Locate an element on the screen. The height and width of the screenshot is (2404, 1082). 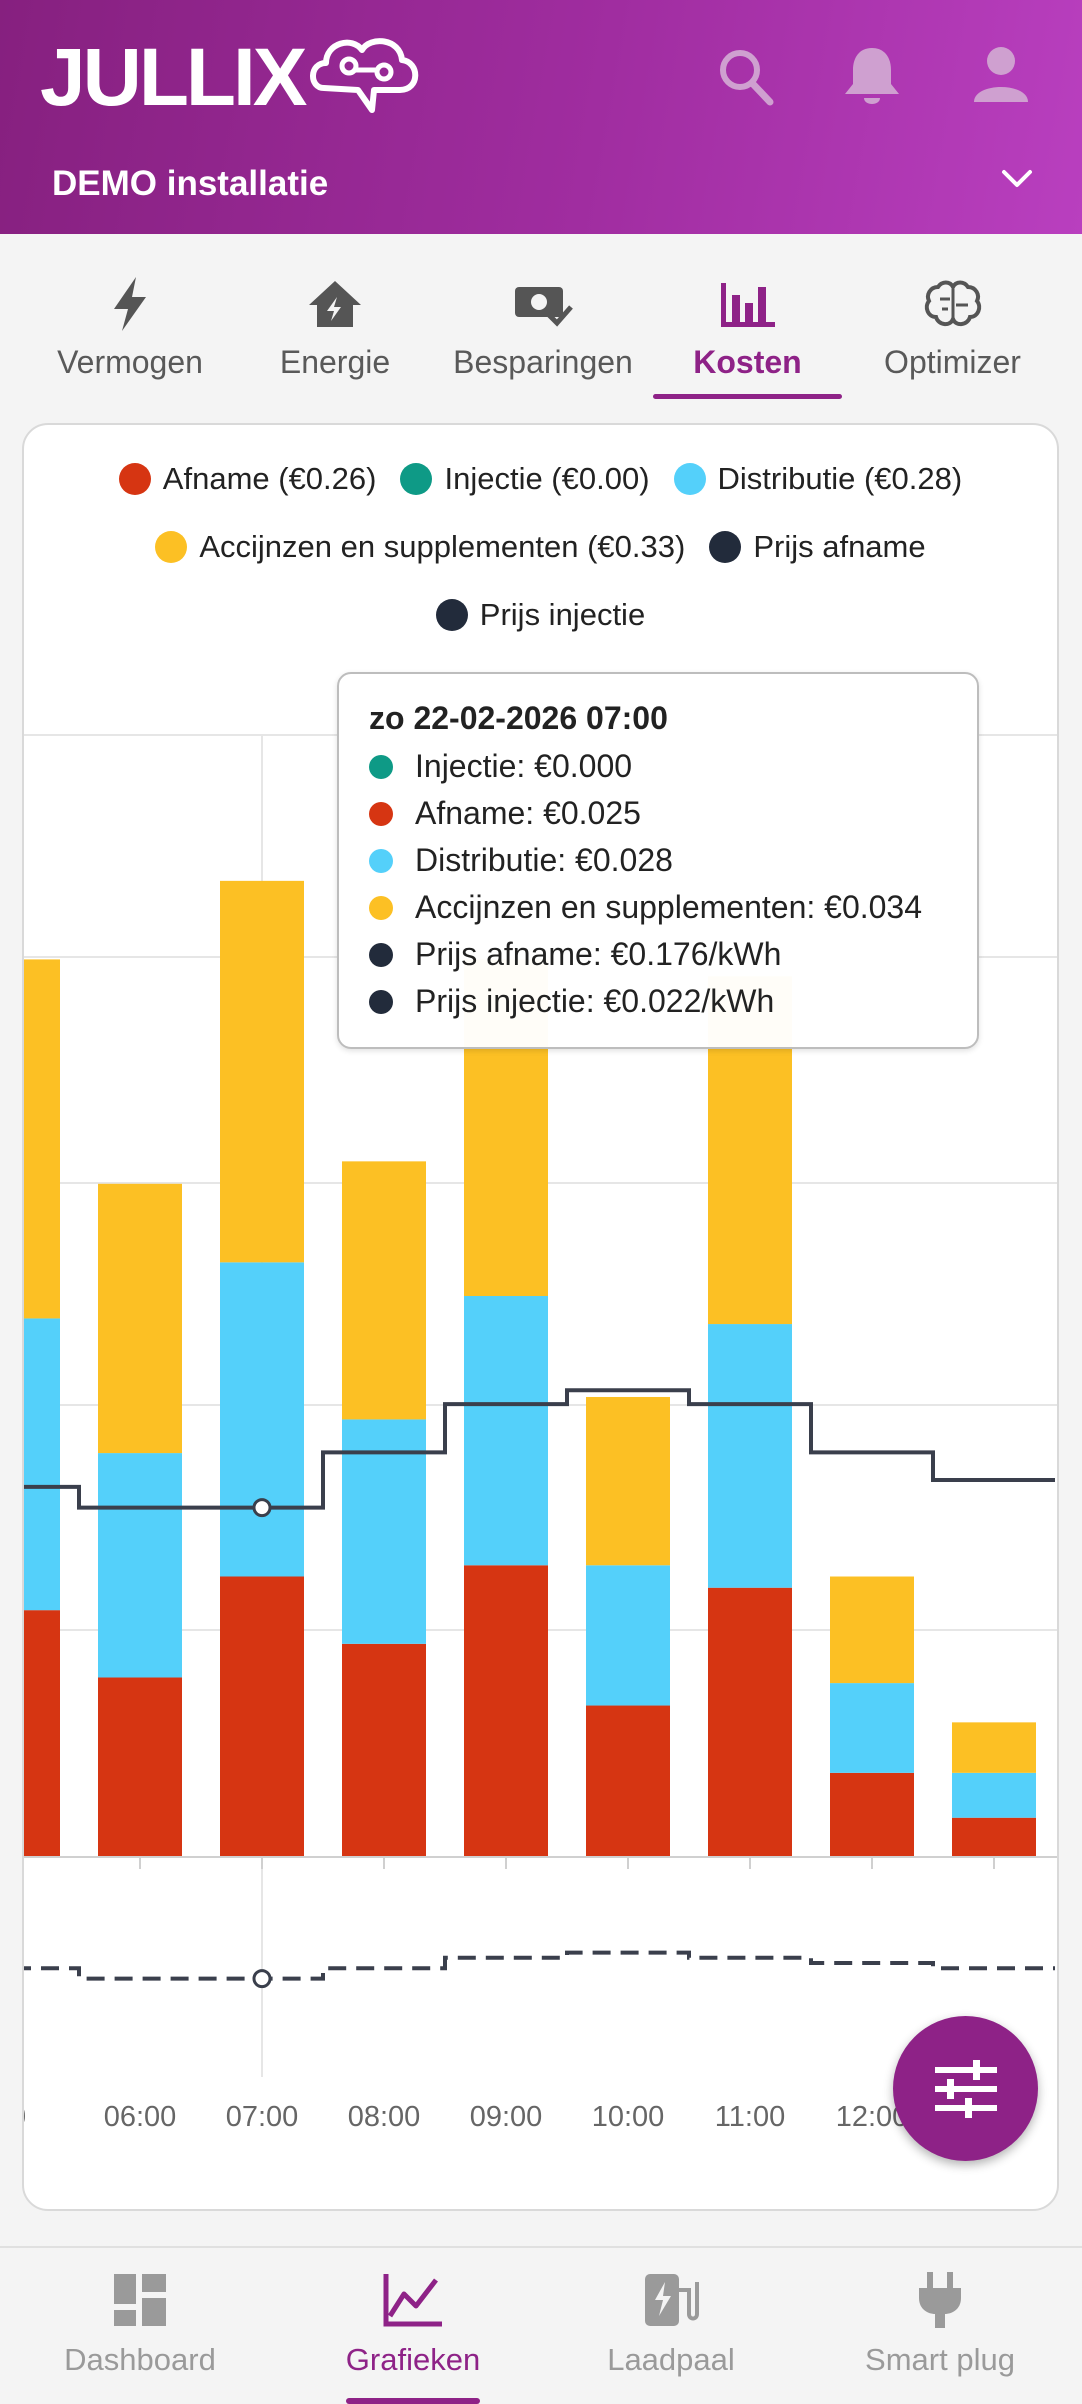
legend-item-distributie: Distributie (€0.28) is located at coordinates (817, 479).